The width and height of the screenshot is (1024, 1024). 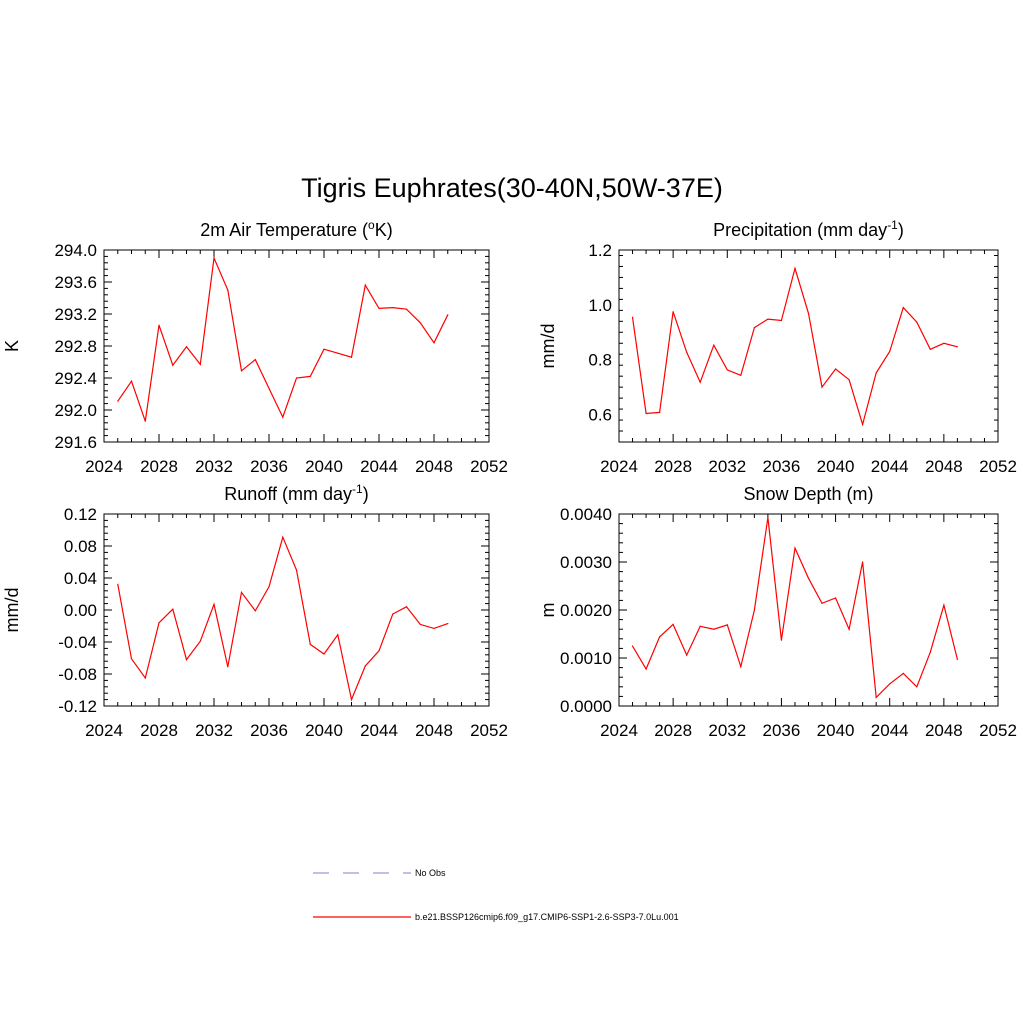 What do you see at coordinates (512, 188) in the screenshot?
I see `main-title: Tigris Euphrates(30-40N,50W-37E)` at bounding box center [512, 188].